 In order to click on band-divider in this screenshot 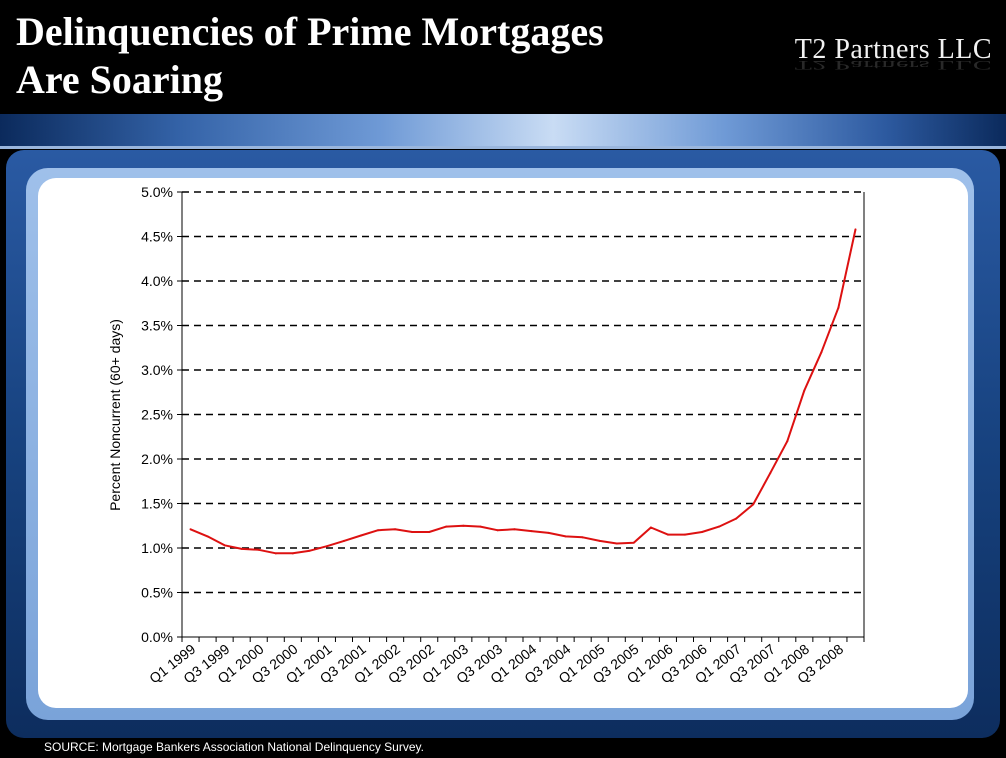, I will do `click(503, 147)`.